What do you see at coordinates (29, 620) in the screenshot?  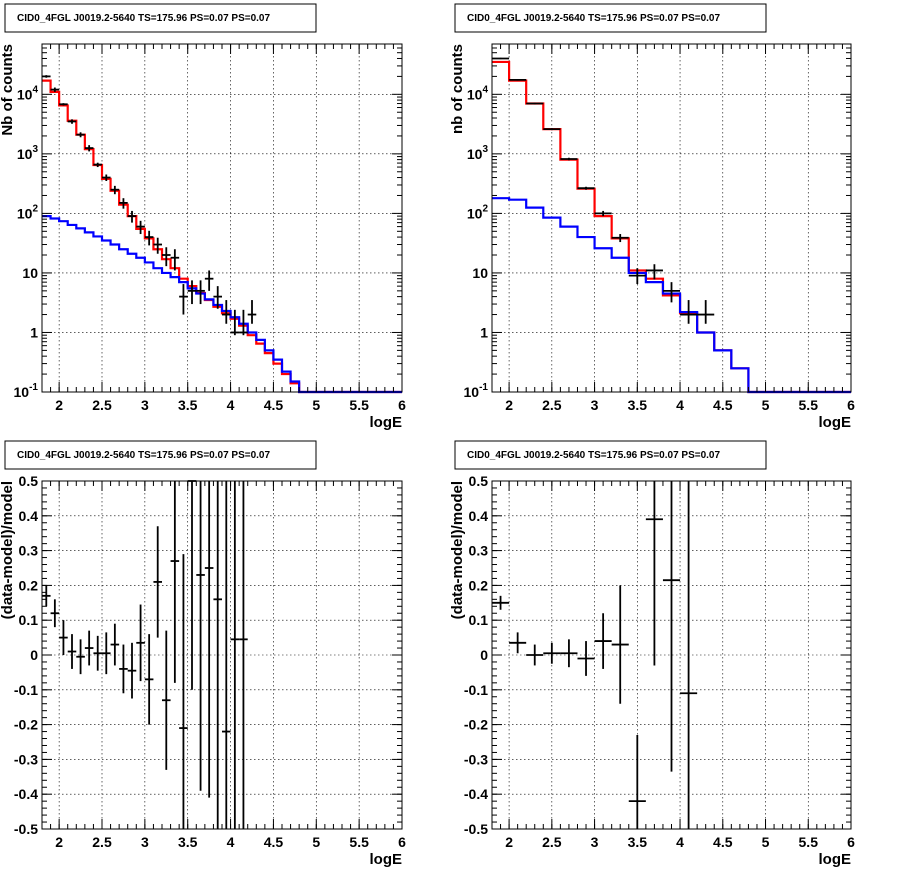 I see `y-tick-label: 0.1` at bounding box center [29, 620].